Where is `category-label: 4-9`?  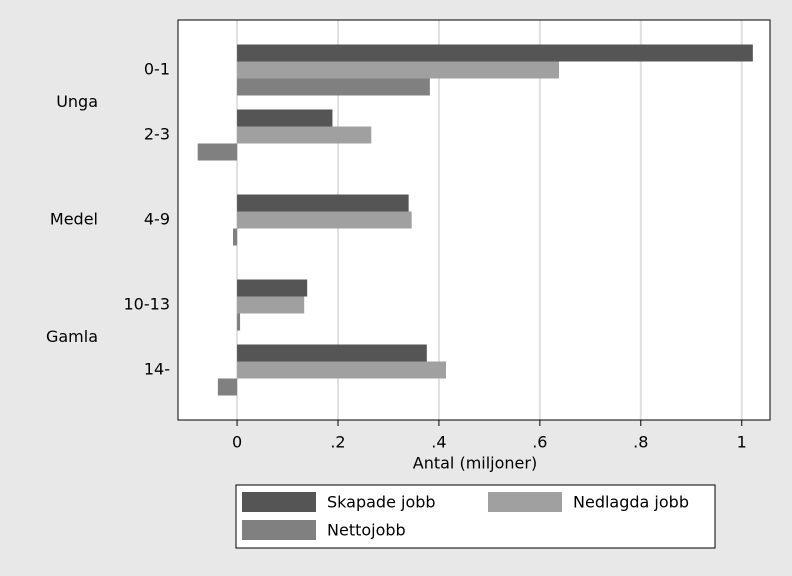
category-label: 4-9 is located at coordinates (157, 219).